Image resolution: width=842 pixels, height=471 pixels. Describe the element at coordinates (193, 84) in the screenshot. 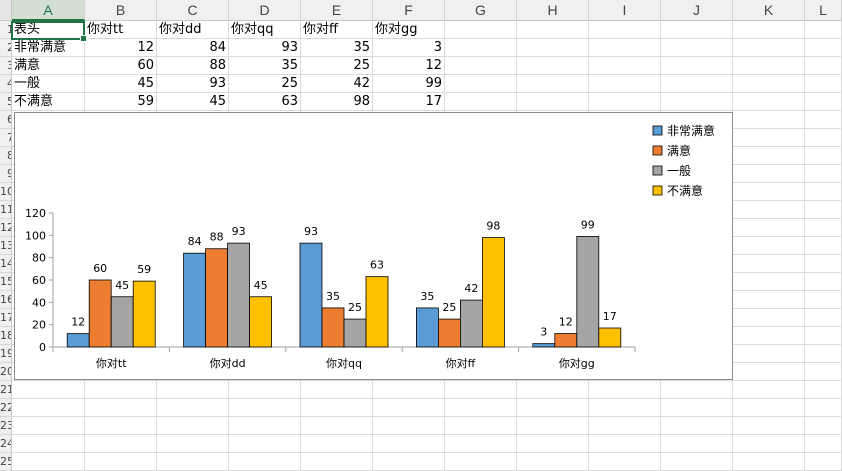

I see `cell-C4: 93` at that location.